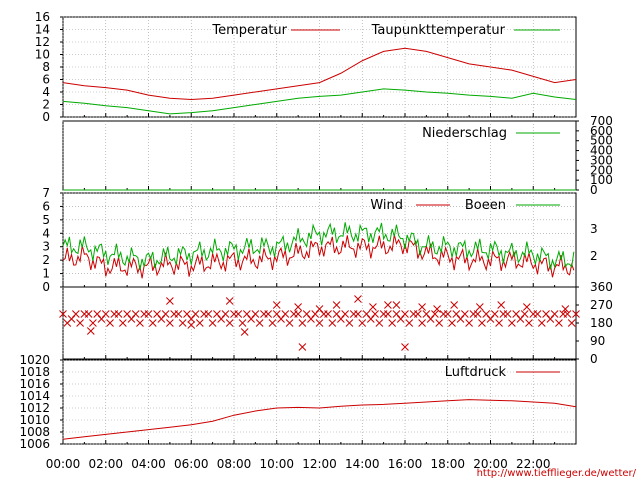 This screenshot has width=640, height=480. I want to click on x-tick-label: 02:00, so click(105, 464).